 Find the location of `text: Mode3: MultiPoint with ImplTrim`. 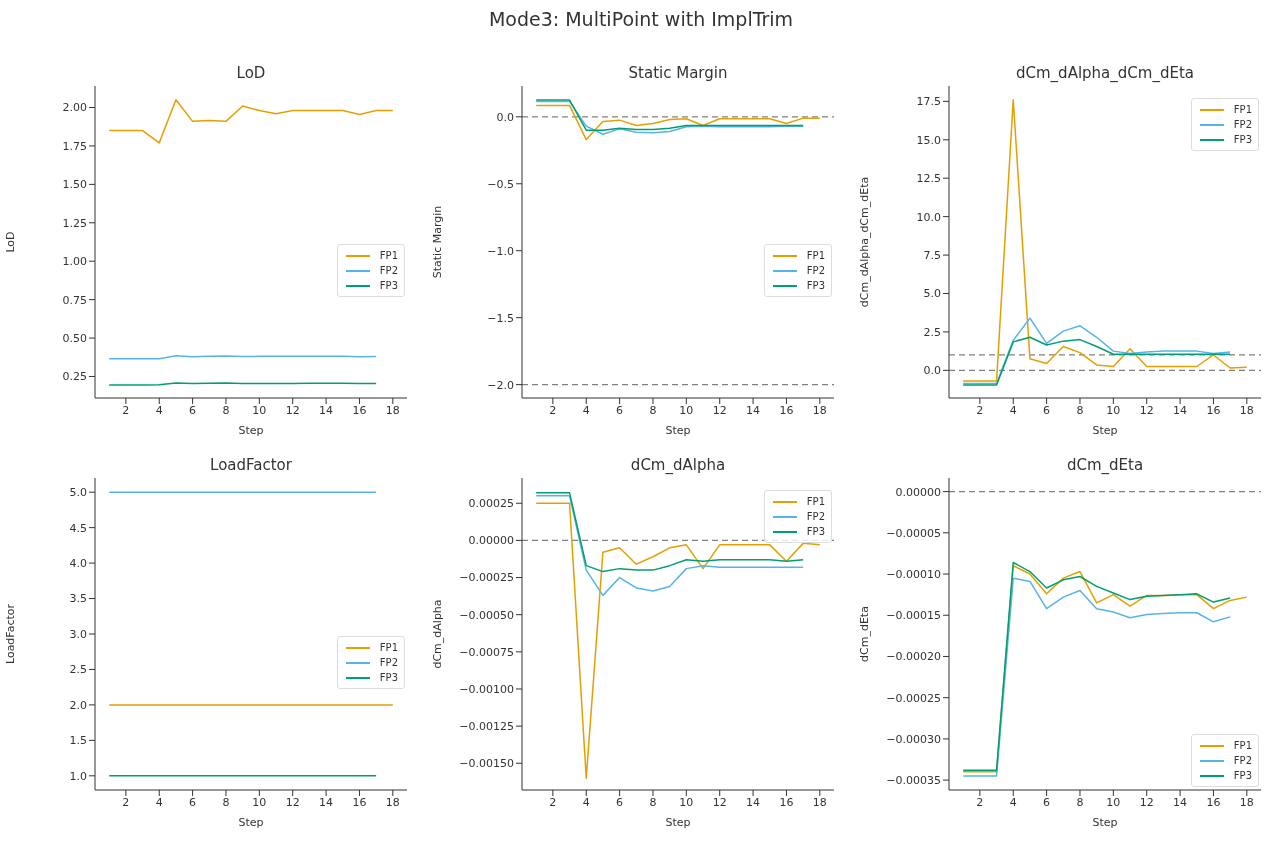

text: Mode3: MultiPoint with ImplTrim is located at coordinates (641, 19).